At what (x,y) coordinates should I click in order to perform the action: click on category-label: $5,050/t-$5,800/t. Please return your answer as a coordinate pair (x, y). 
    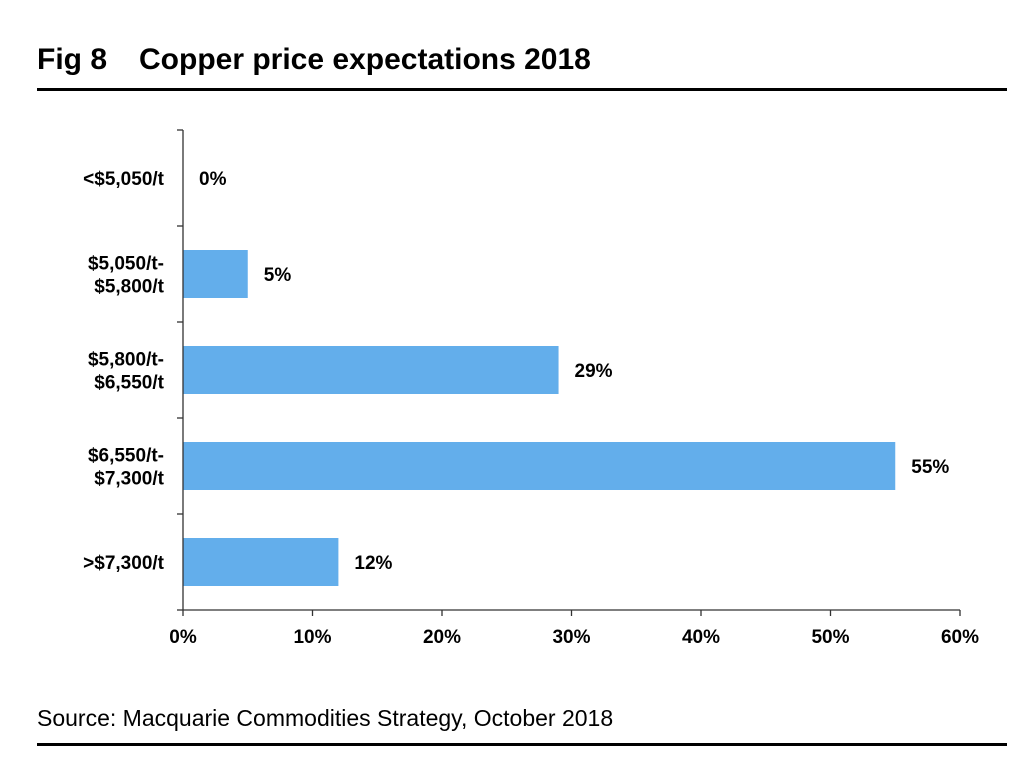
    Looking at the image, I should click on (126, 276).